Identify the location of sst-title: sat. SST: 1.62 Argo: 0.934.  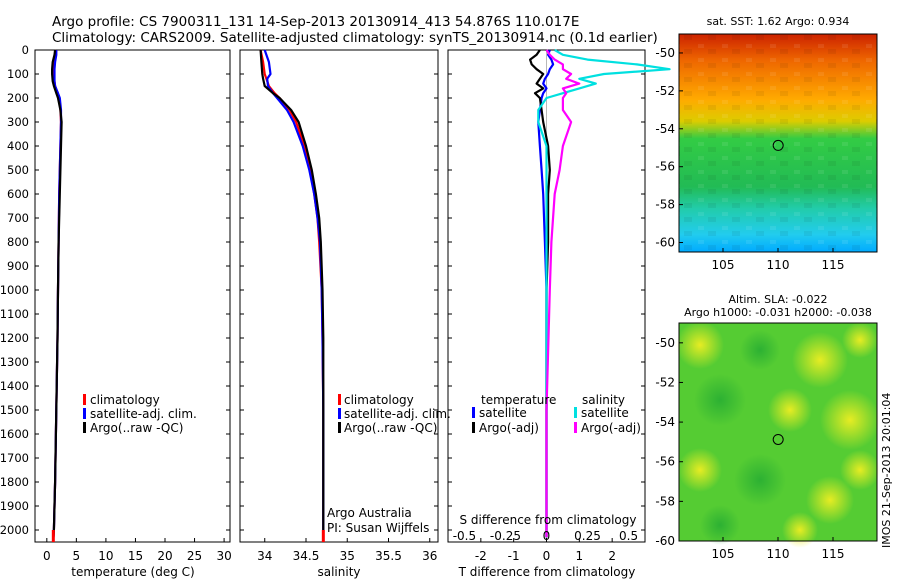
(778, 21).